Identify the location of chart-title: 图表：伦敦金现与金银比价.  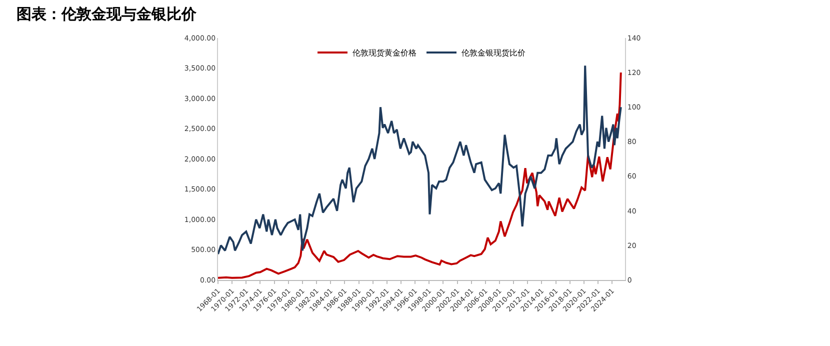
(107, 14).